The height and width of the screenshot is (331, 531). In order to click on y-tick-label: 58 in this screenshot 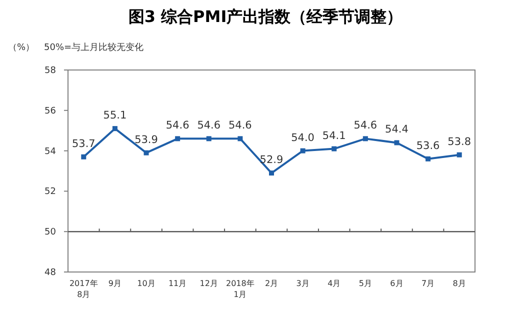, I will do `click(50, 71)`.